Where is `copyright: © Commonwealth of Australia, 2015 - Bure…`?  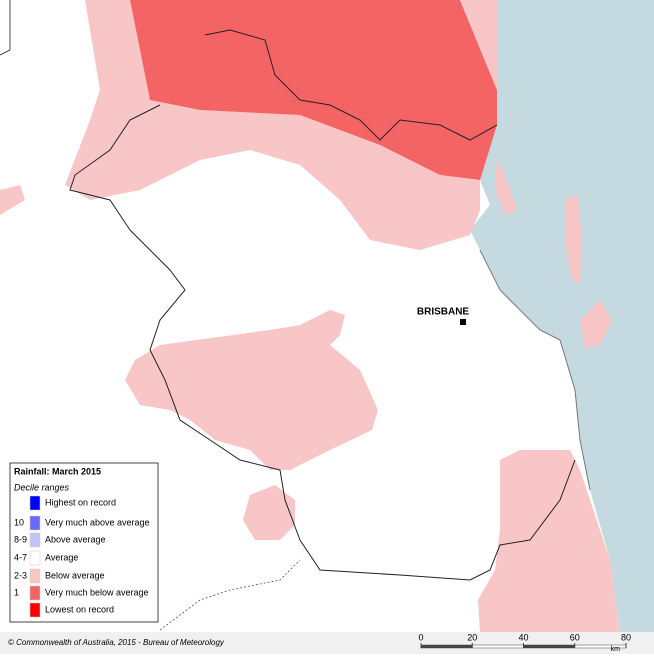 copyright: © Commonwealth of Australia, 2015 - Bure… is located at coordinates (116, 642).